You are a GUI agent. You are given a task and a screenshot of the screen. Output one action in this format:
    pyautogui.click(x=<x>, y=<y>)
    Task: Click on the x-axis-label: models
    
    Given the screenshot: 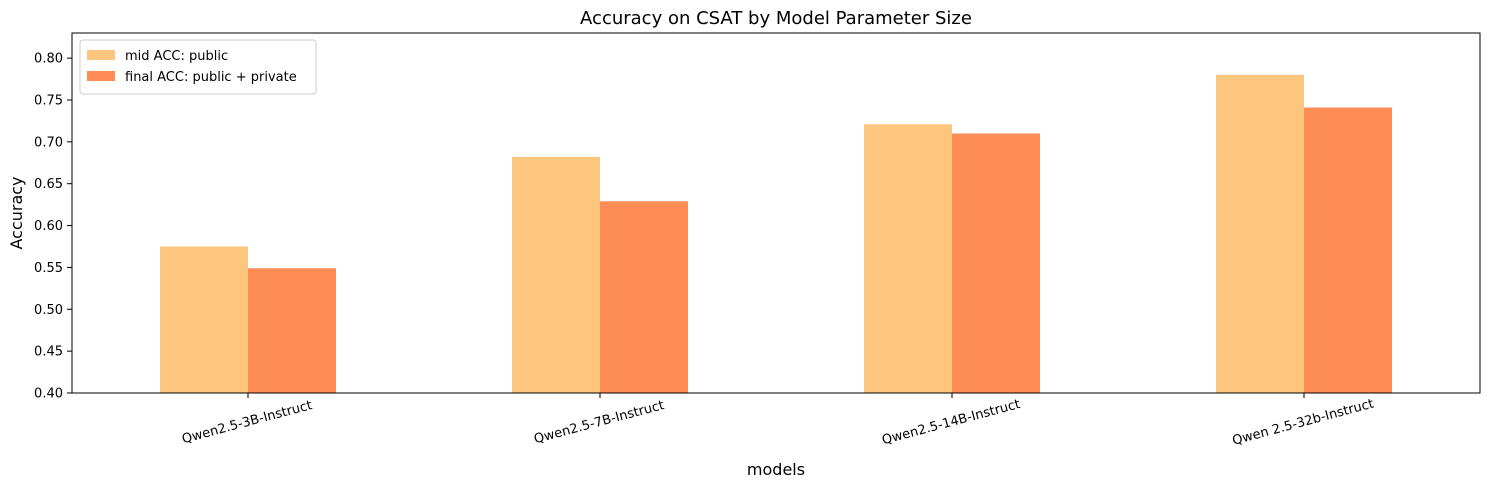 What is the action you would take?
    pyautogui.click(x=776, y=469)
    